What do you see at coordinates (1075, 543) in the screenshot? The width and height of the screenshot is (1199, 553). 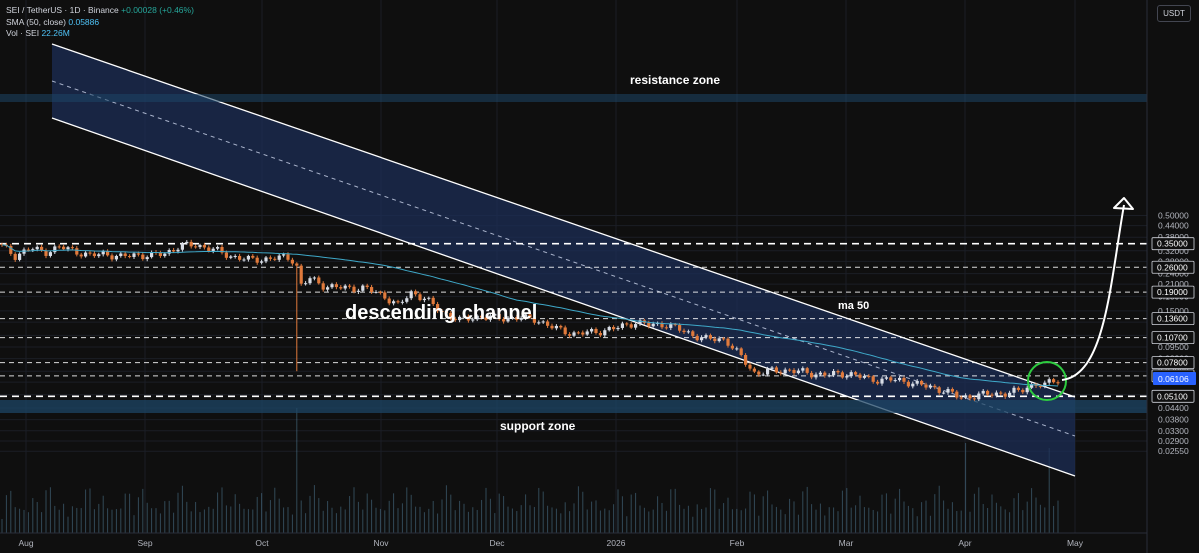 I see `x-tick-label-9: May` at bounding box center [1075, 543].